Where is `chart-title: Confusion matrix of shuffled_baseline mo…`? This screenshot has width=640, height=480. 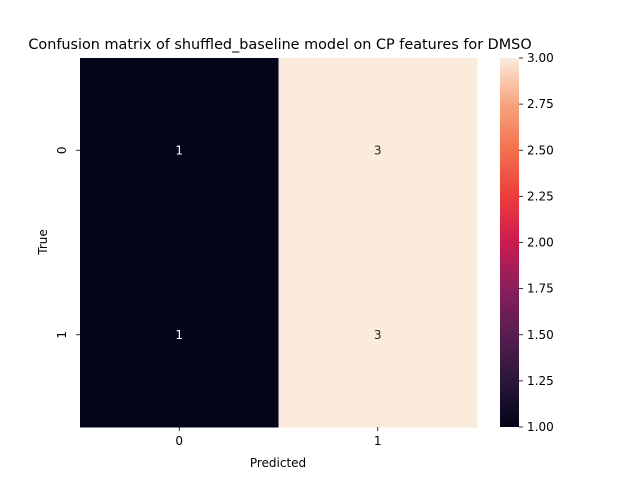
chart-title: Confusion matrix of shuffled_baseline mo… is located at coordinates (279, 45).